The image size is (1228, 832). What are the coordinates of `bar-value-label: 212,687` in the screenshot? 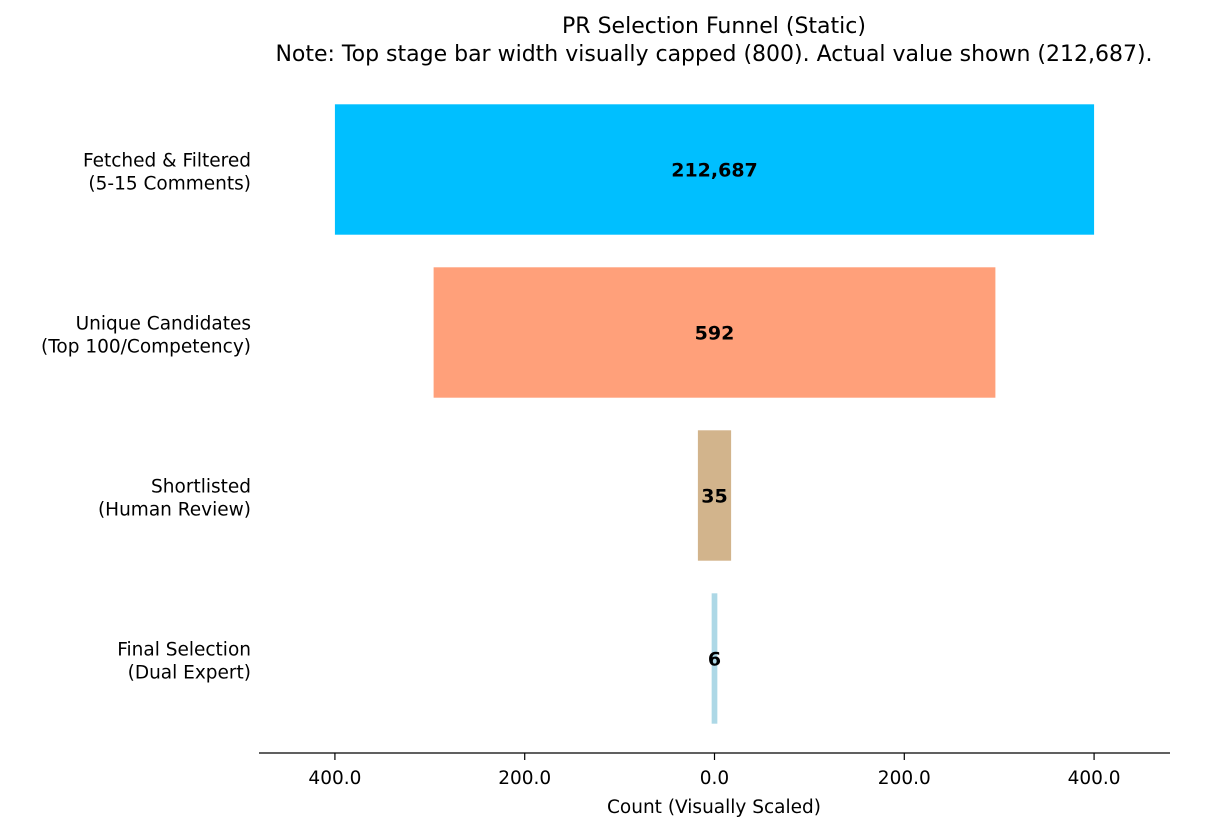 It's located at (714, 171).